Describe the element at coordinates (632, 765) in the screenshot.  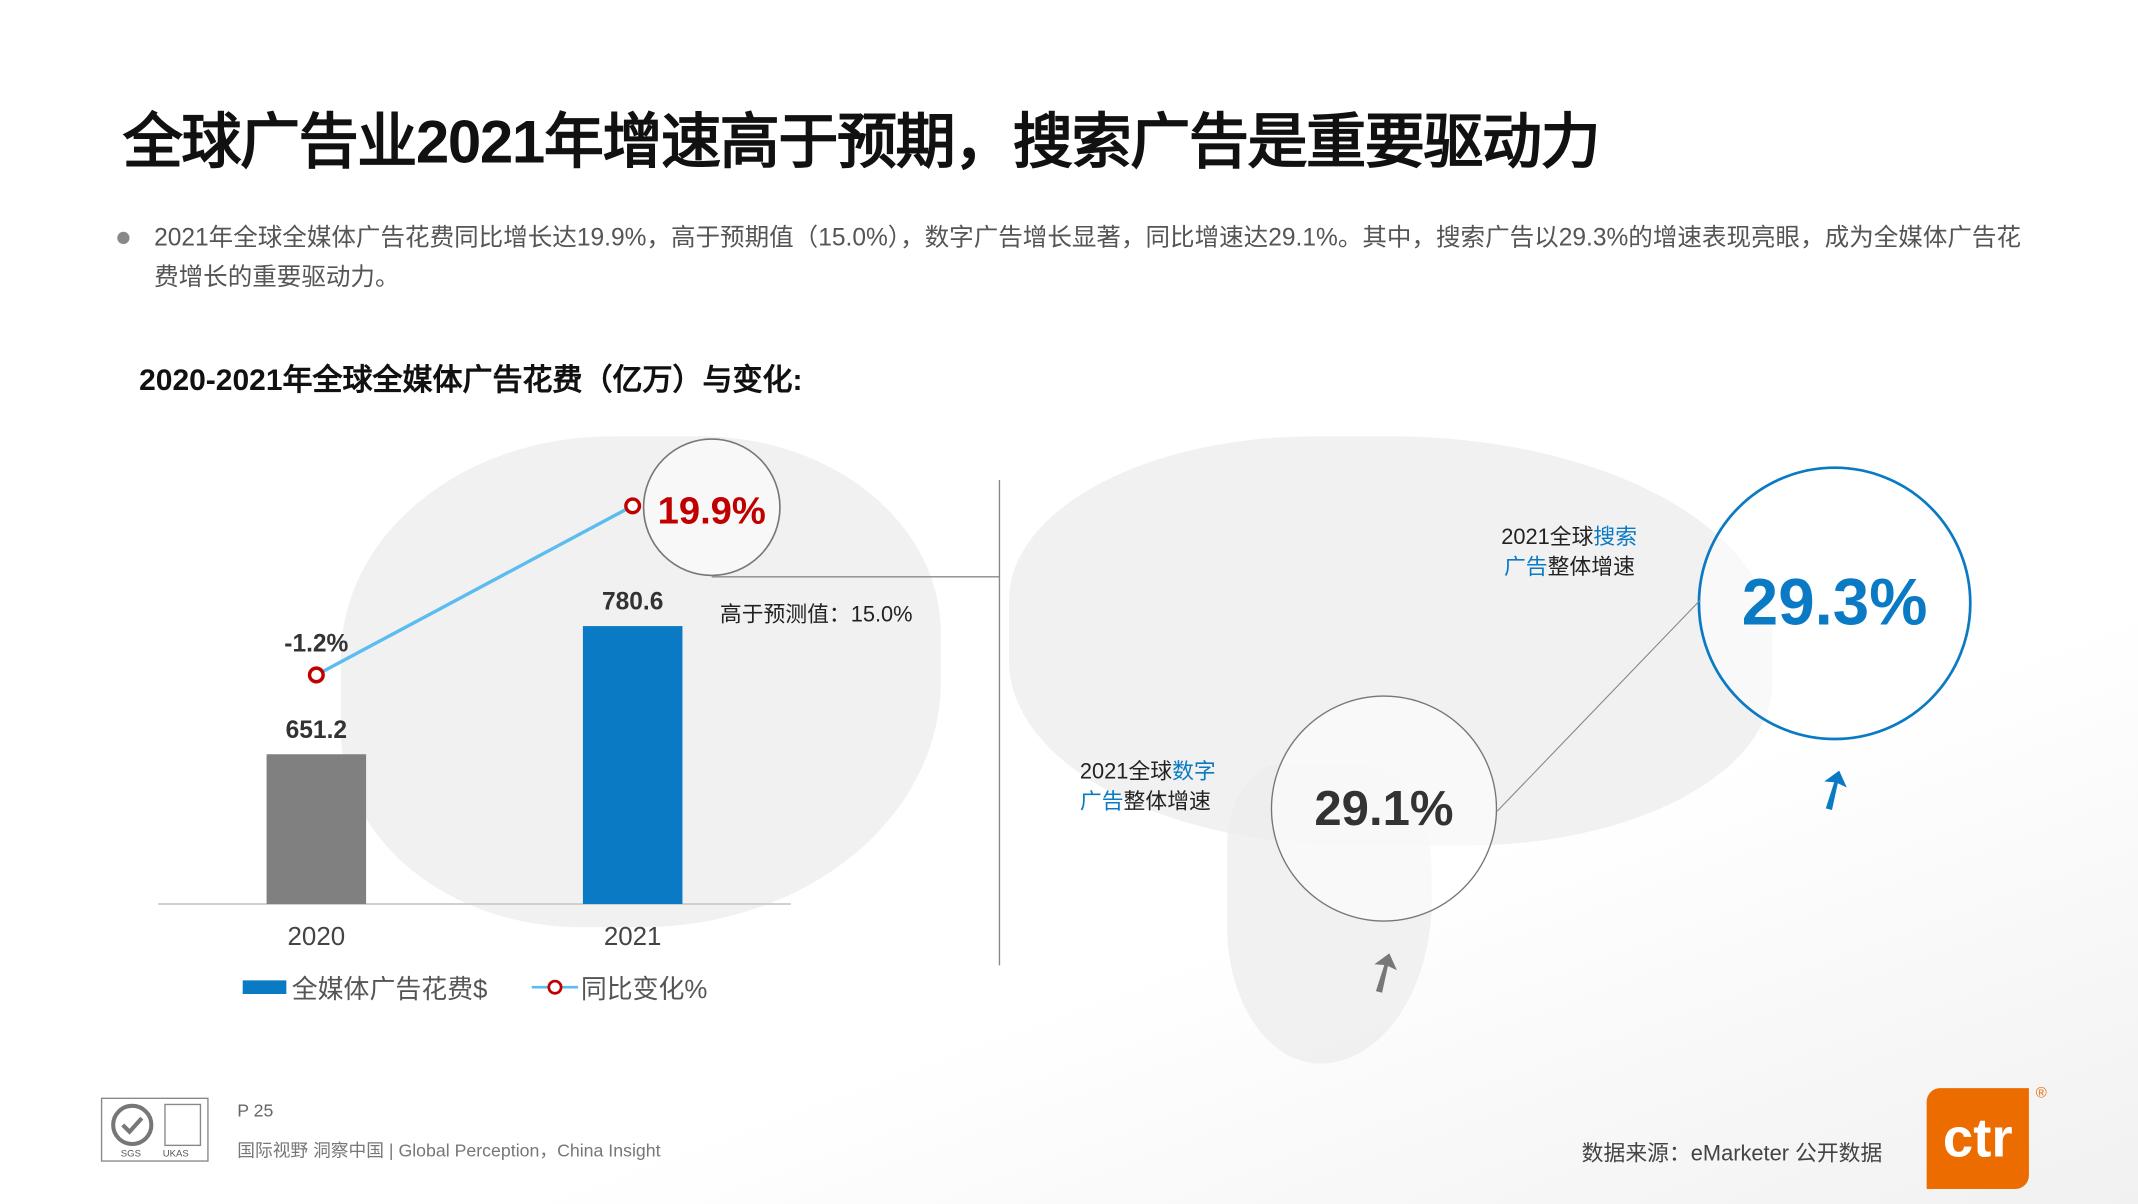
I see `bar-2021` at that location.